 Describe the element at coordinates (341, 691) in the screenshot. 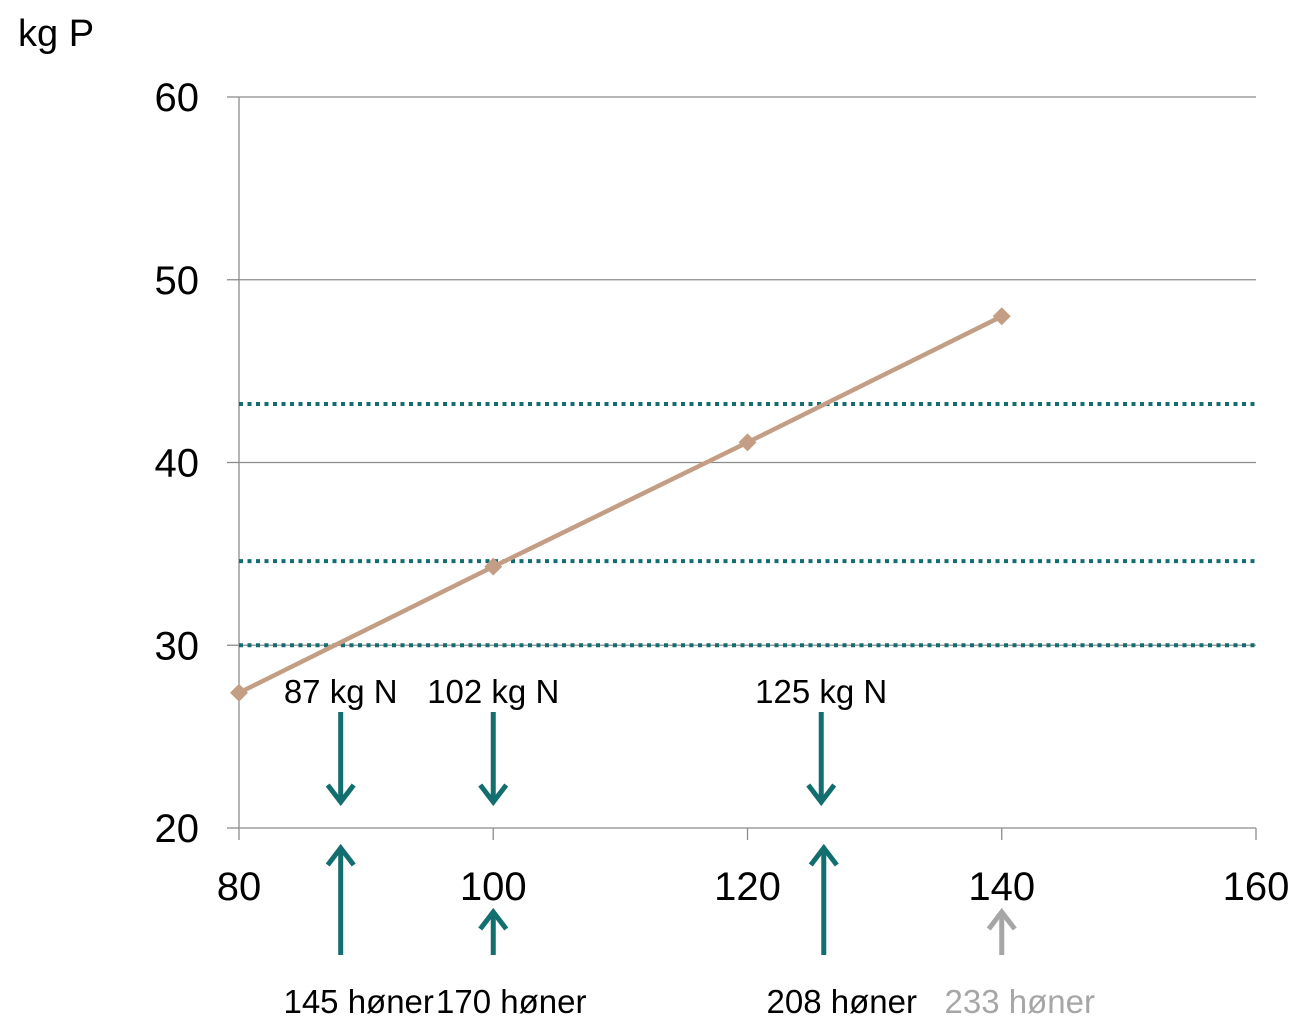

I see `kg-n-label: 87 kg N` at that location.